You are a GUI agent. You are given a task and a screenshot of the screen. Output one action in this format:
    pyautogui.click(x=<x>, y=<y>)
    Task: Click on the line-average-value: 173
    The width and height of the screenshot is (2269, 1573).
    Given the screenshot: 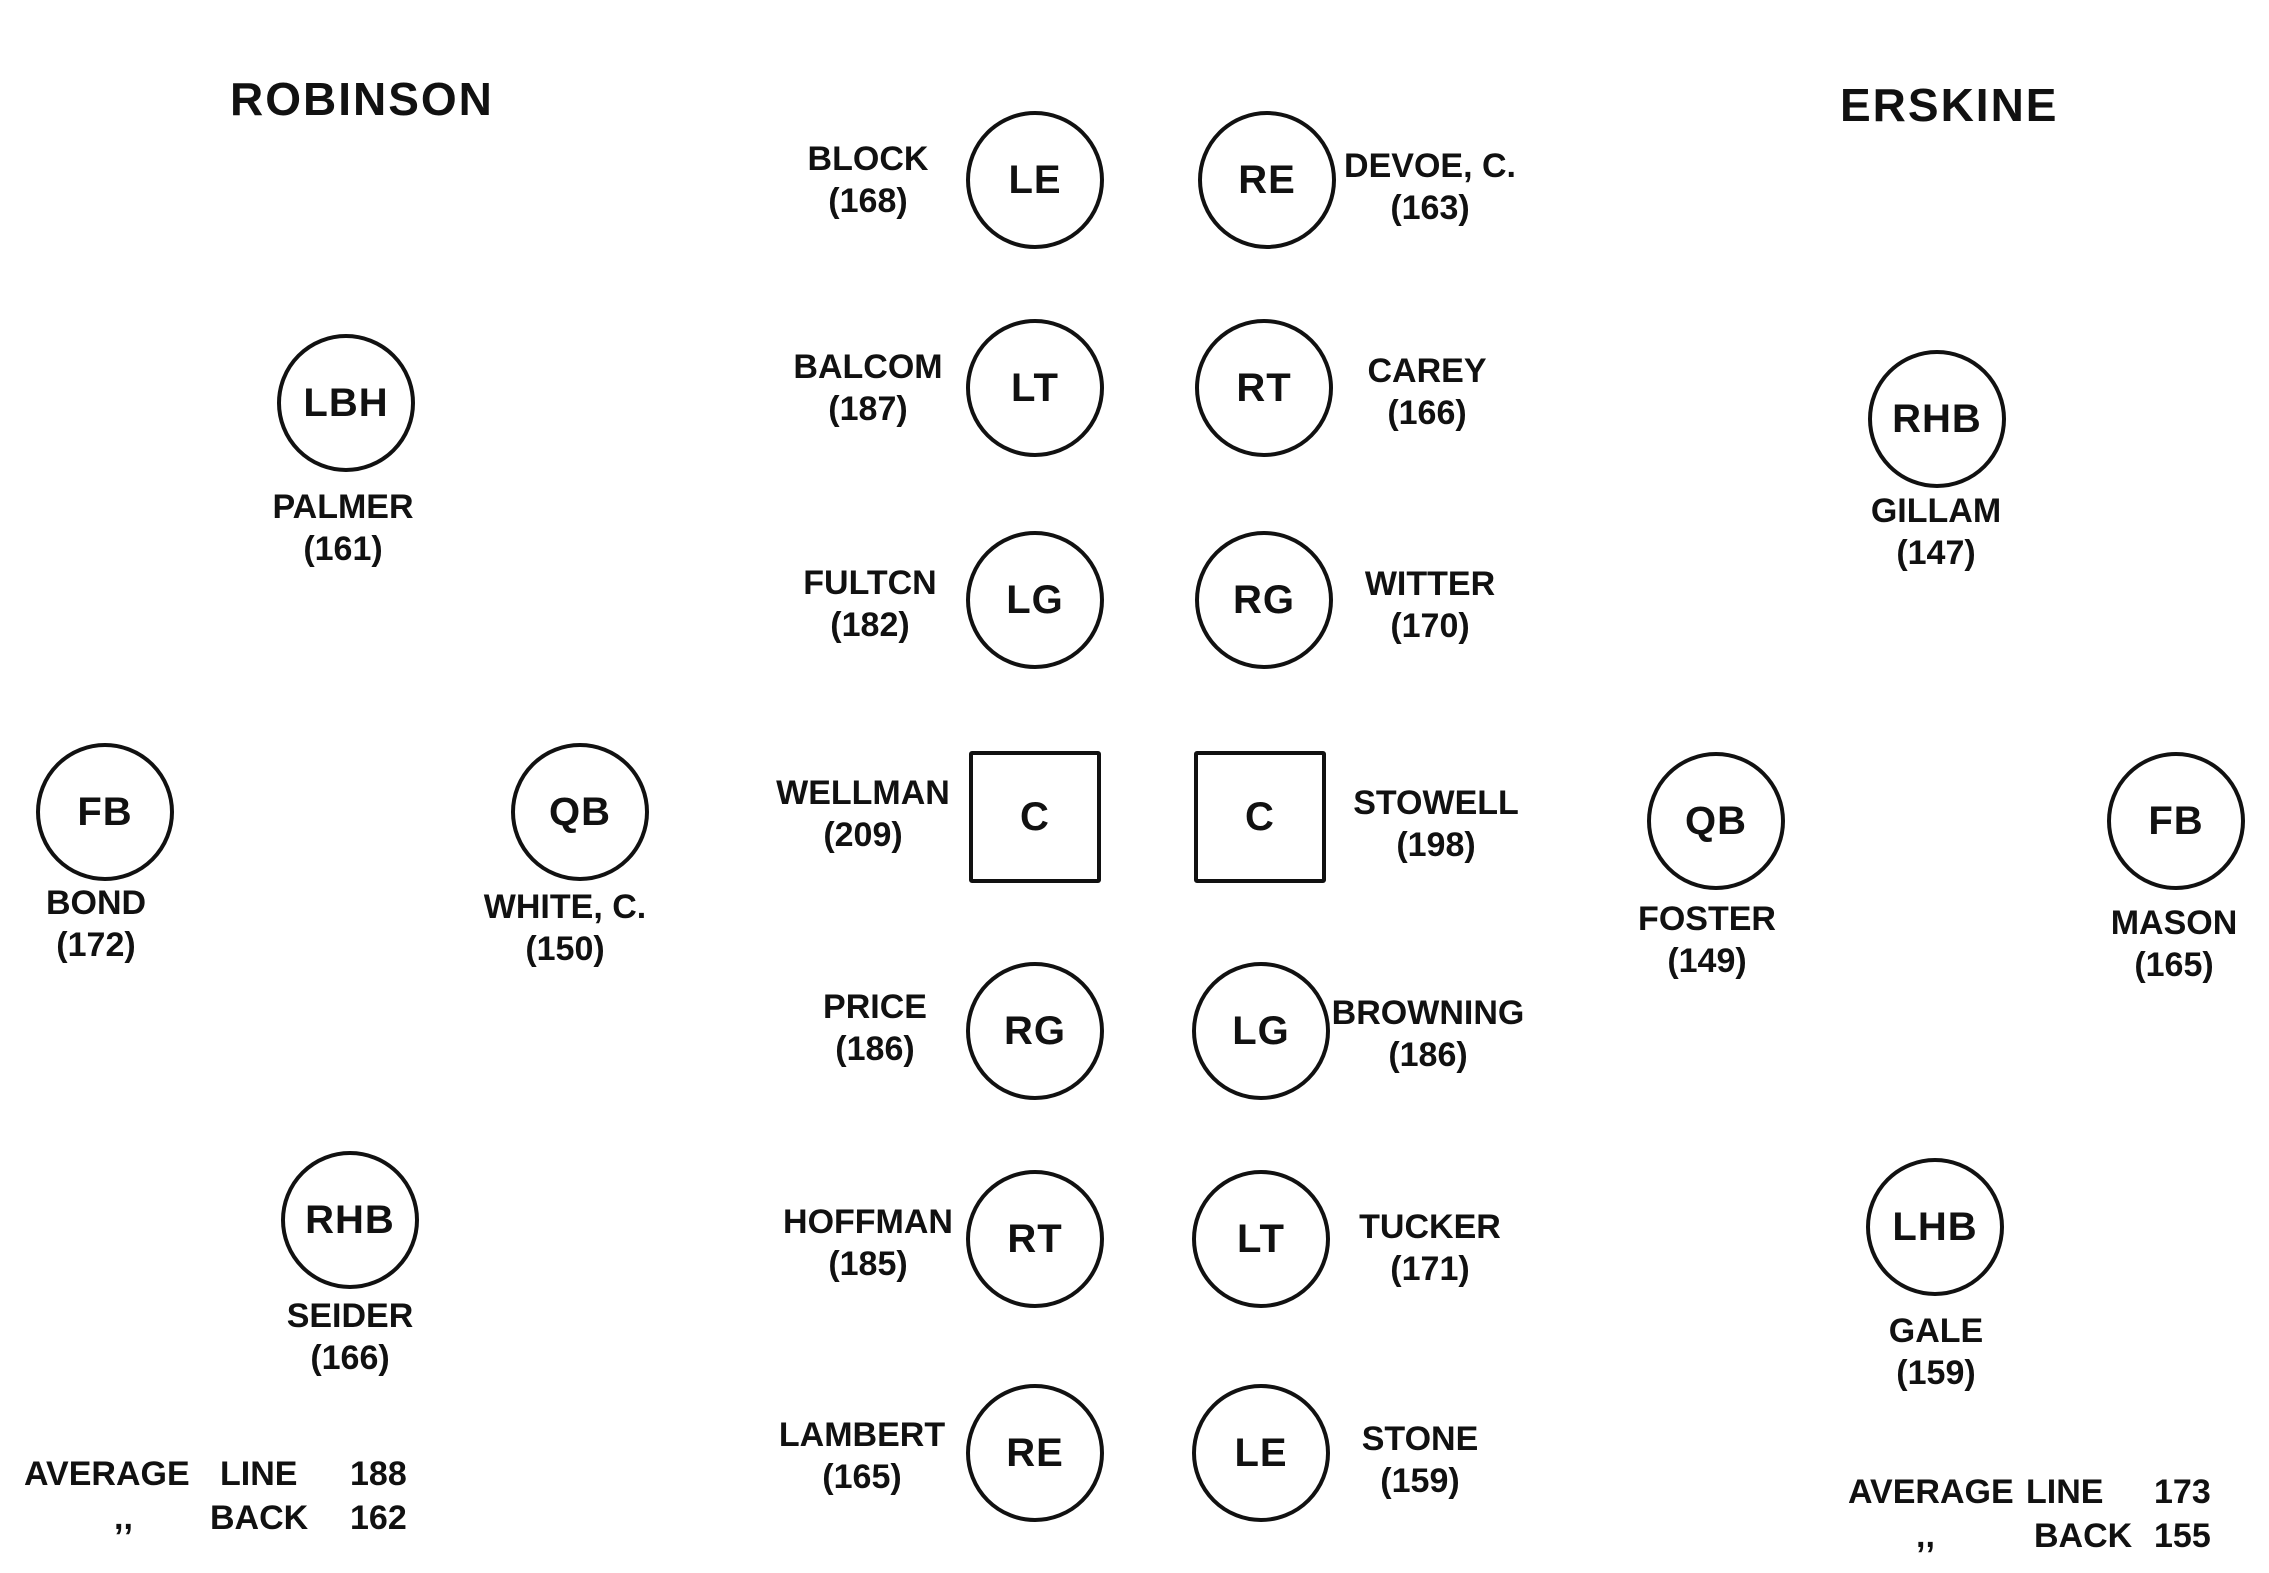 What is the action you would take?
    pyautogui.click(x=2182, y=1492)
    